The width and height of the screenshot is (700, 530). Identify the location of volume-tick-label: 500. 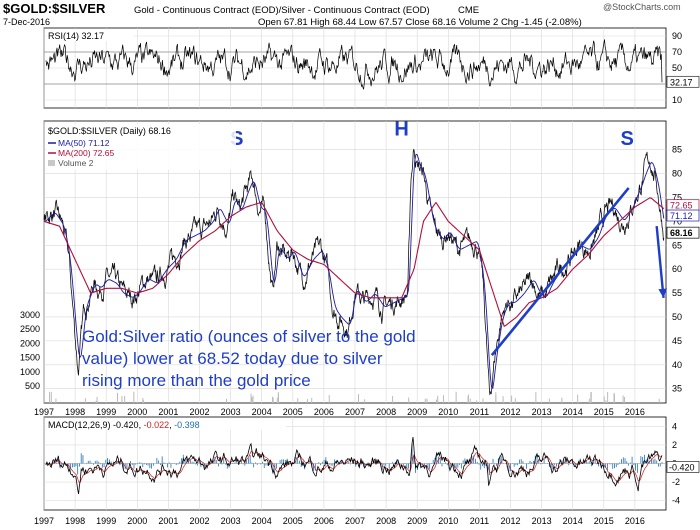
(32, 386).